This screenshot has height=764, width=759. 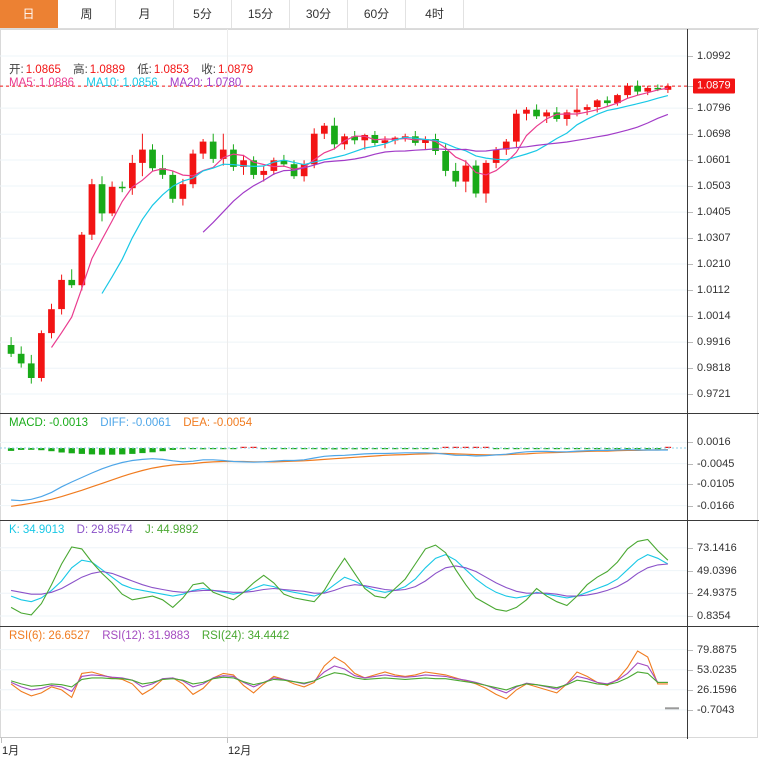 I want to click on macd-value: -0.0013, so click(x=69, y=423).